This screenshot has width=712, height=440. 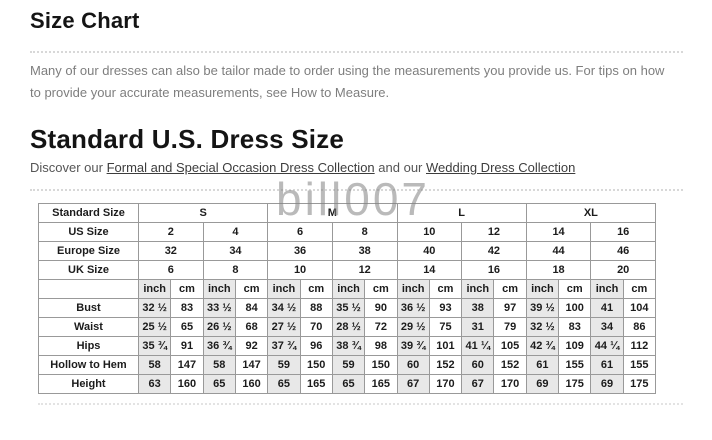 What do you see at coordinates (591, 213) in the screenshot?
I see `size-group-header: XL` at bounding box center [591, 213].